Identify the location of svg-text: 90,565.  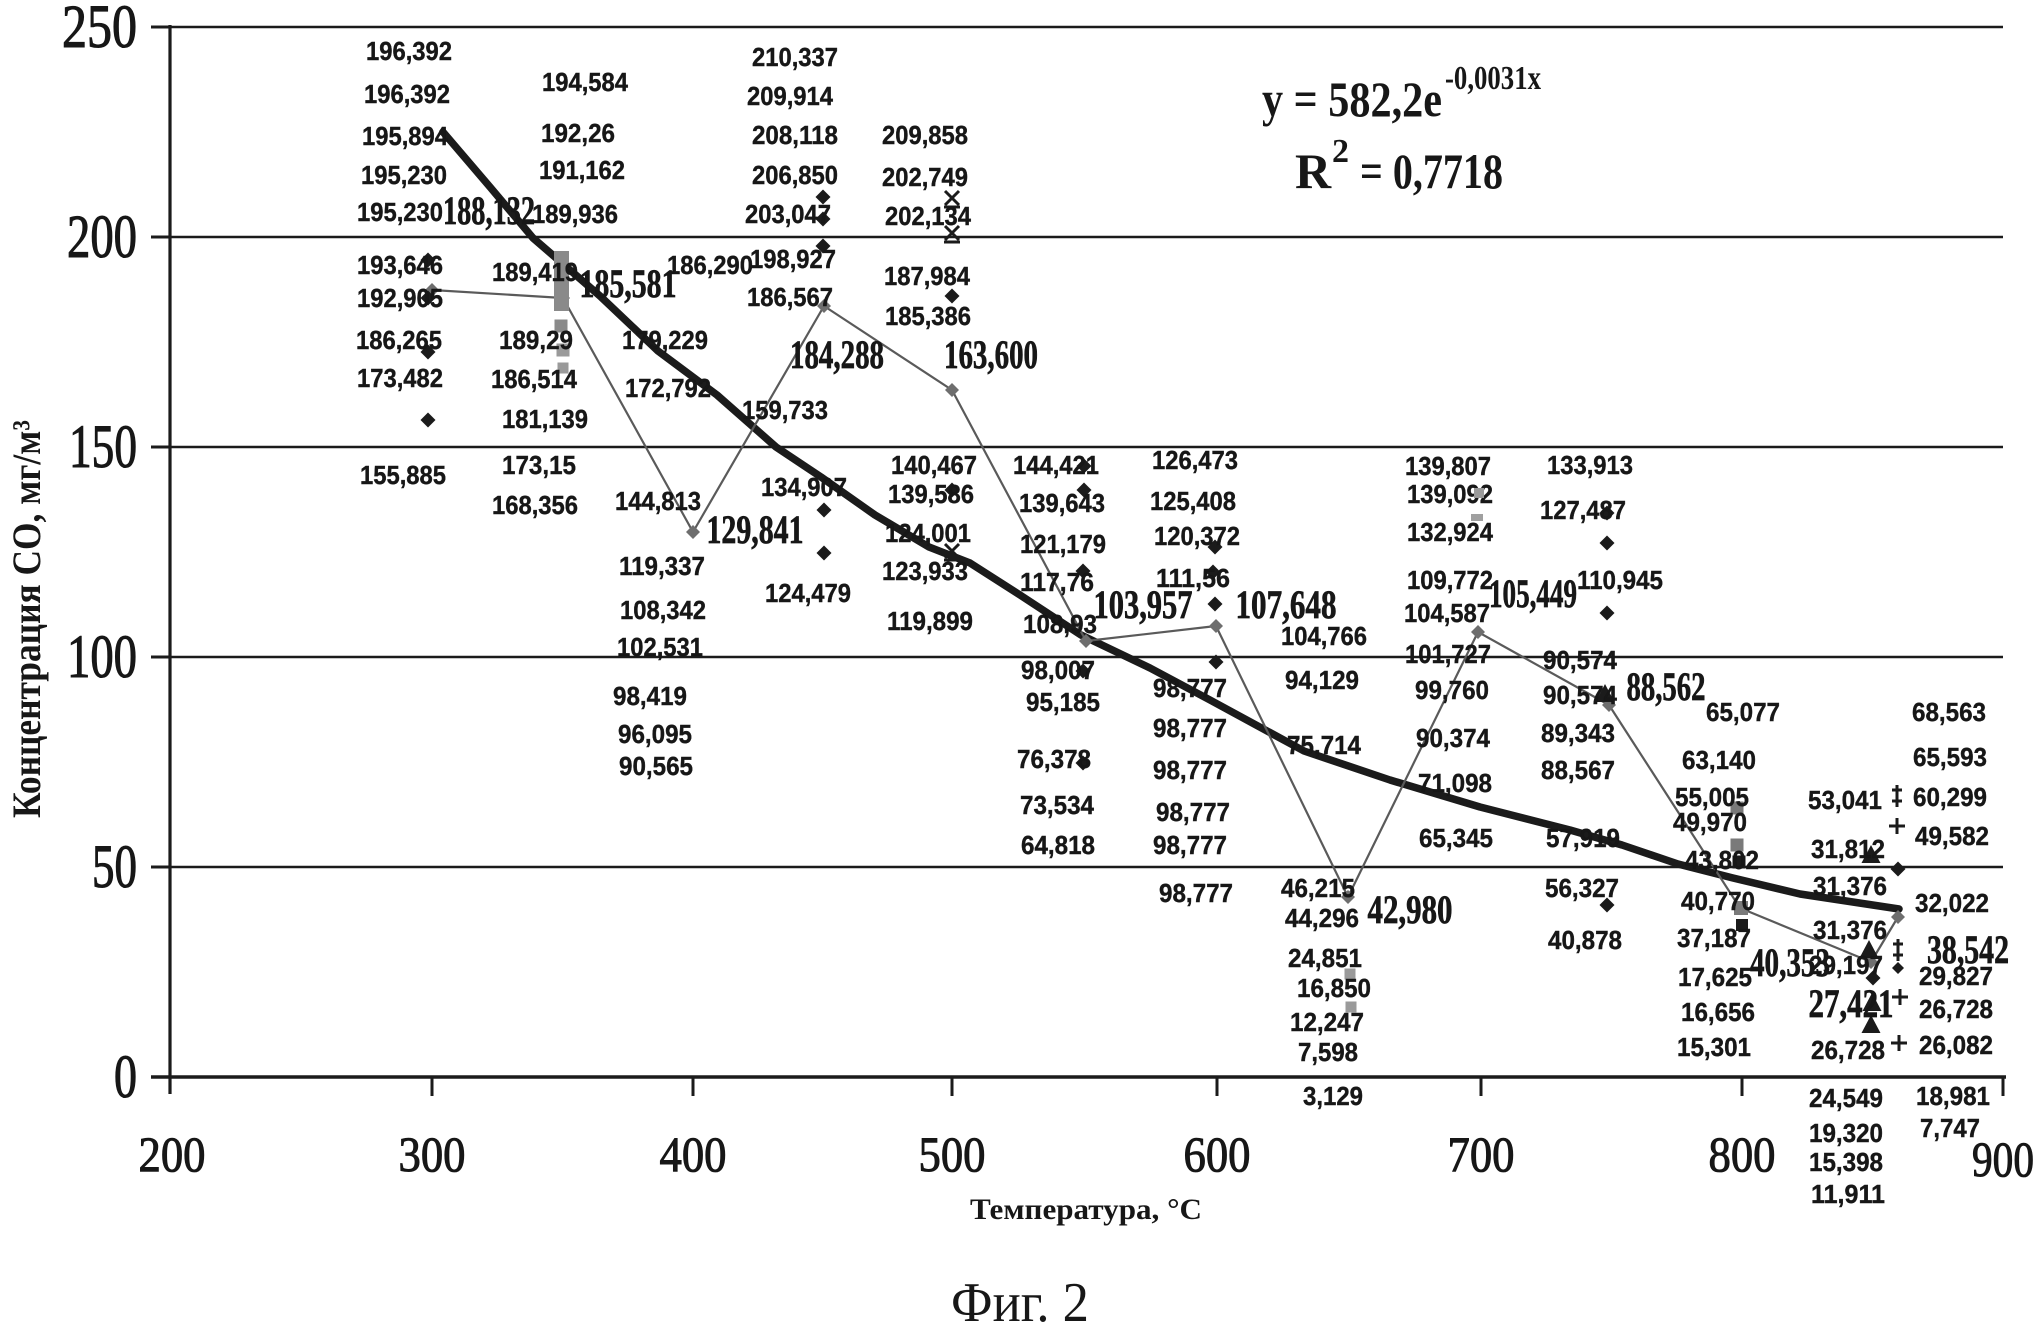
(656, 766).